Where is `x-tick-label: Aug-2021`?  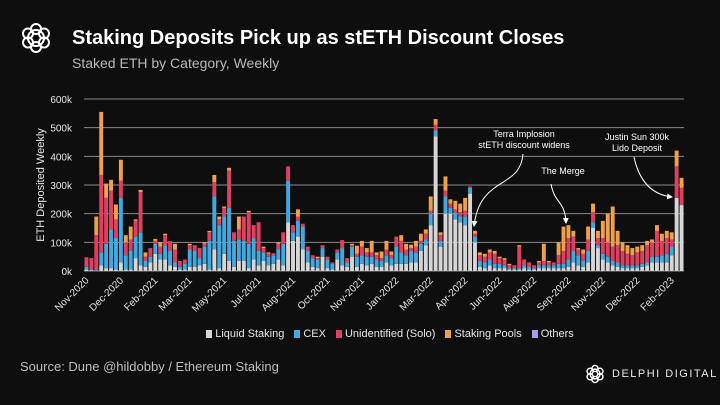
x-tick-label: Aug-2021 is located at coordinates (279, 294).